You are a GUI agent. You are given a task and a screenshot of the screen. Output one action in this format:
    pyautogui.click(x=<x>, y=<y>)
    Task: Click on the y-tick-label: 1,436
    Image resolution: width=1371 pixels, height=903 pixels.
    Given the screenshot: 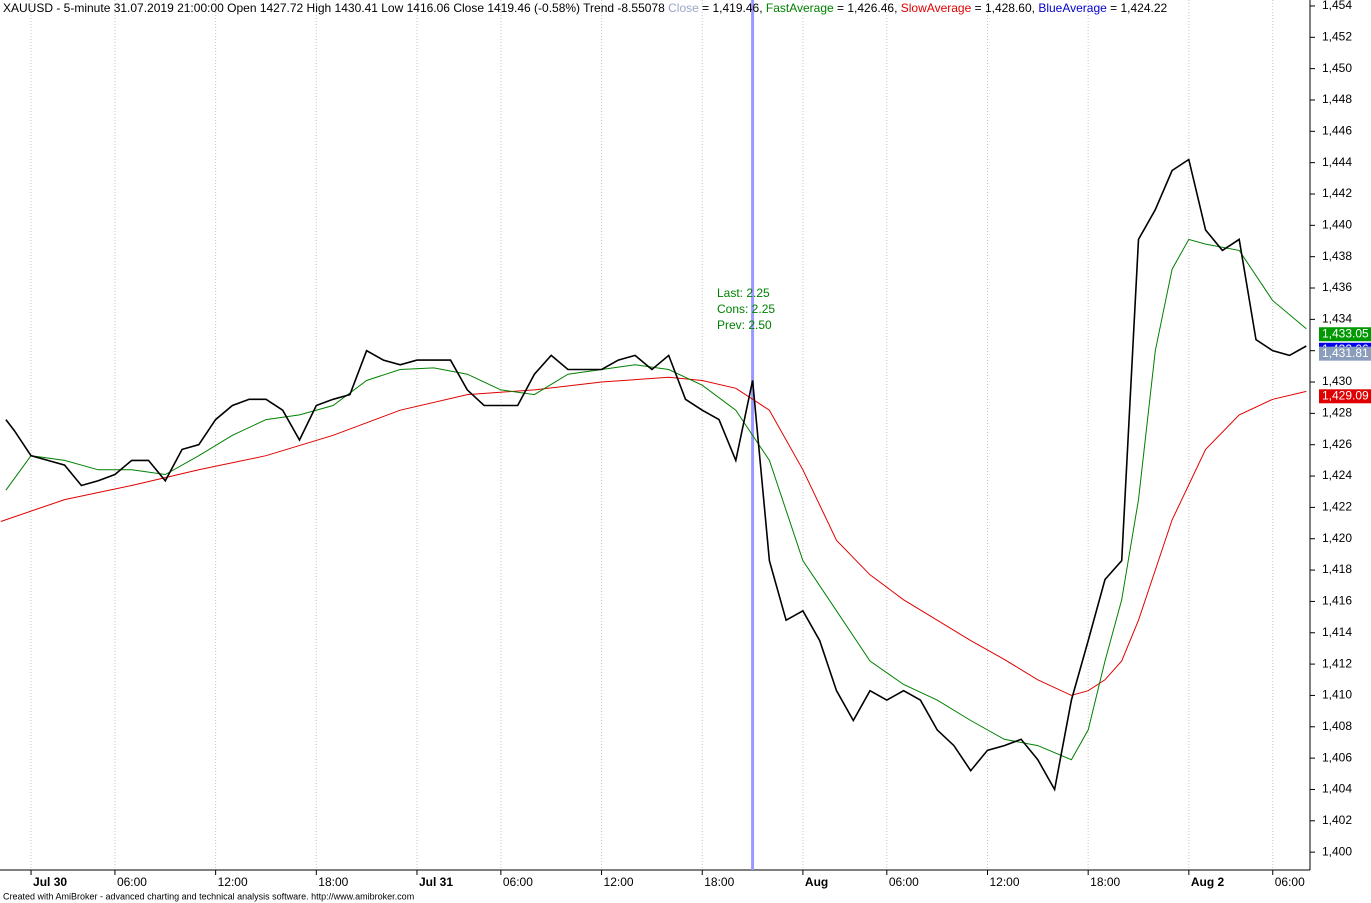 What is the action you would take?
    pyautogui.click(x=1337, y=287)
    